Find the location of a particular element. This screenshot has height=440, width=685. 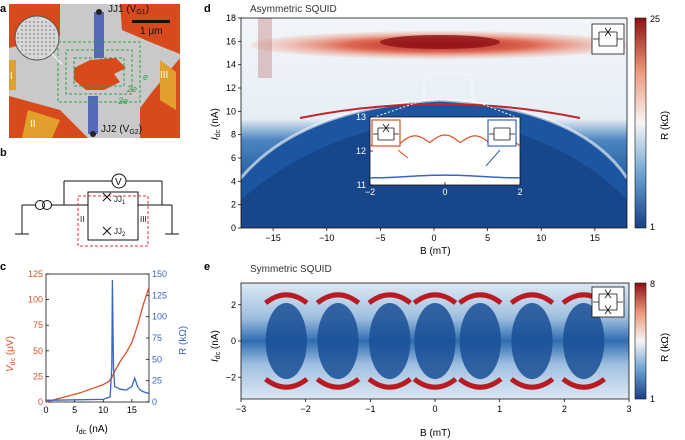

e-xtick-label: −3 is located at coordinates (241, 409).